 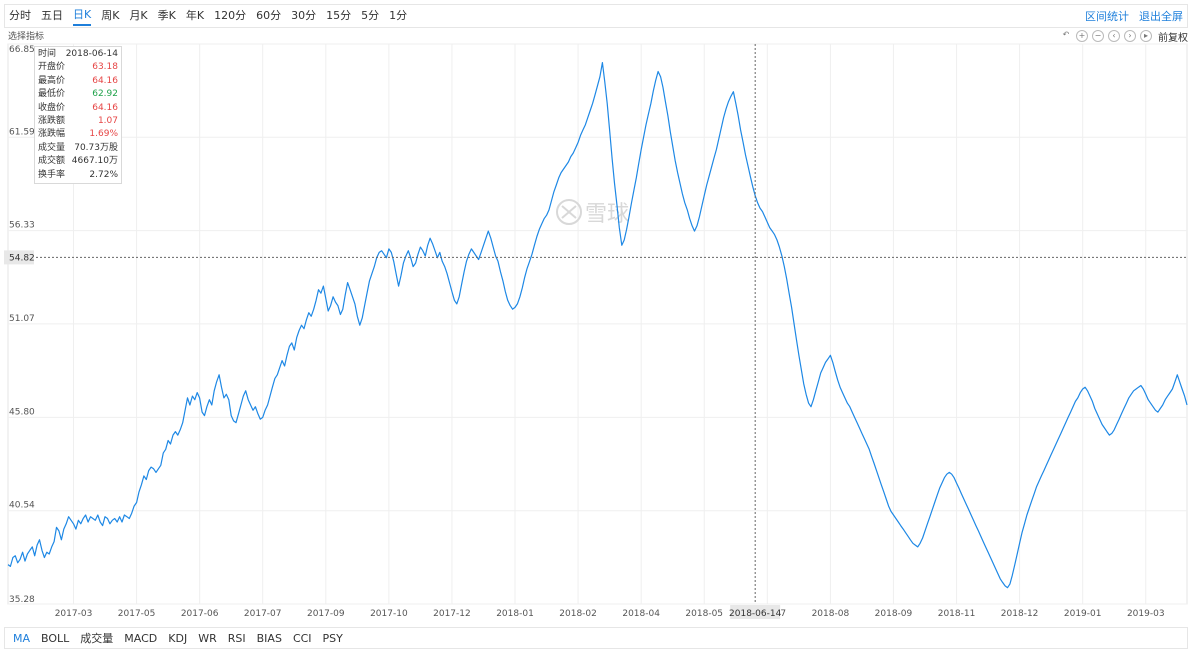 What do you see at coordinates (22, 506) in the screenshot?
I see `y-tick-label: 40.54` at bounding box center [22, 506].